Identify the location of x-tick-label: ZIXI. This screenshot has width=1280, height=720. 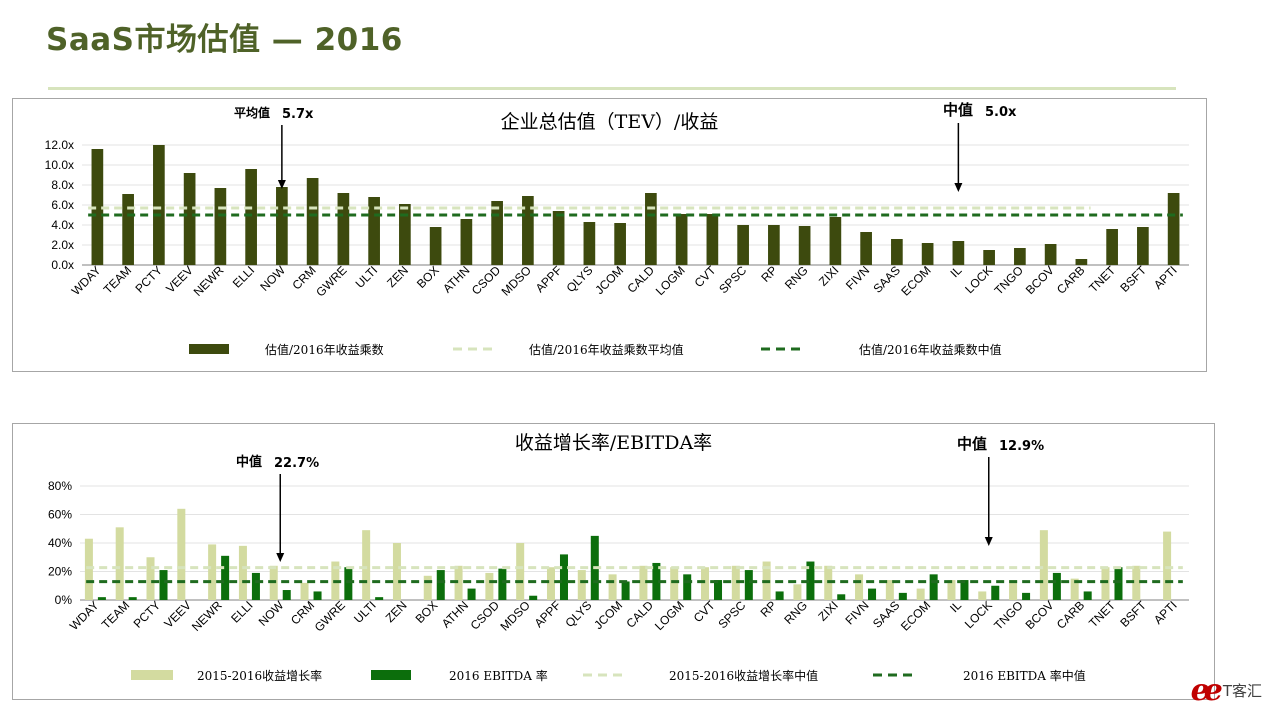
(828, 275).